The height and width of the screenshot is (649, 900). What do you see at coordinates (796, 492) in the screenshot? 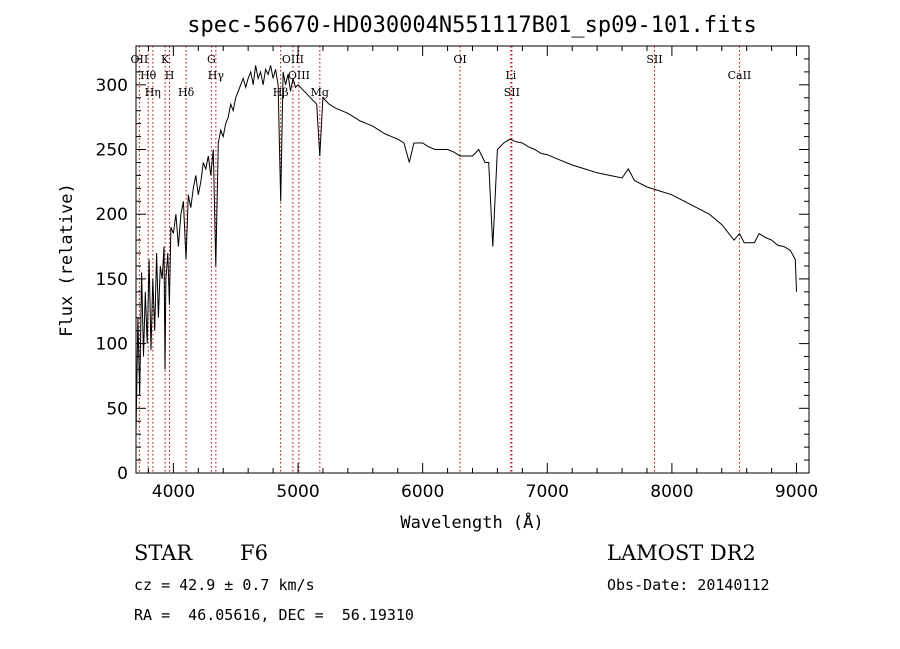
I see `x-tick-label: 9000` at bounding box center [796, 492].